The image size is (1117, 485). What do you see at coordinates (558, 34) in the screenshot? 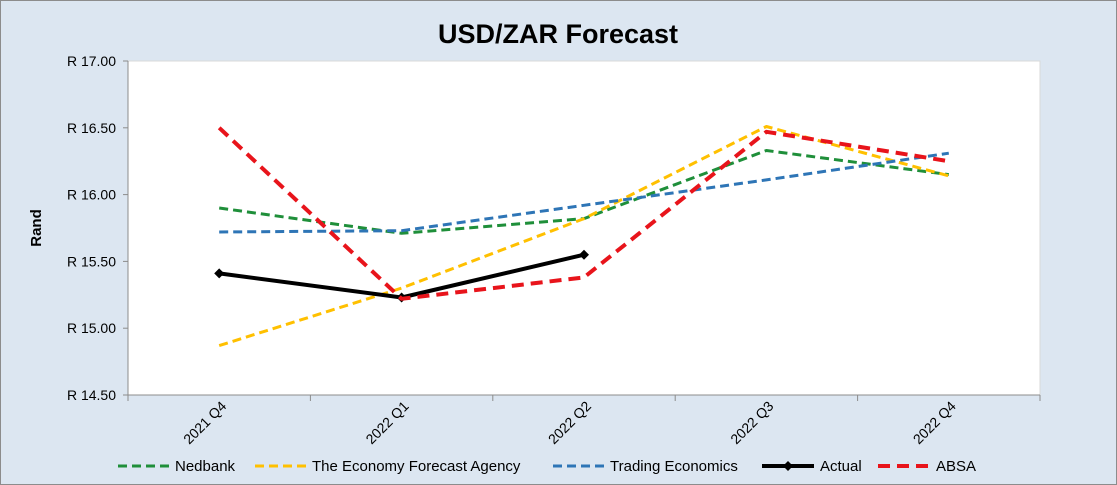
I see `chart-title: USD/ZAR Forecast` at bounding box center [558, 34].